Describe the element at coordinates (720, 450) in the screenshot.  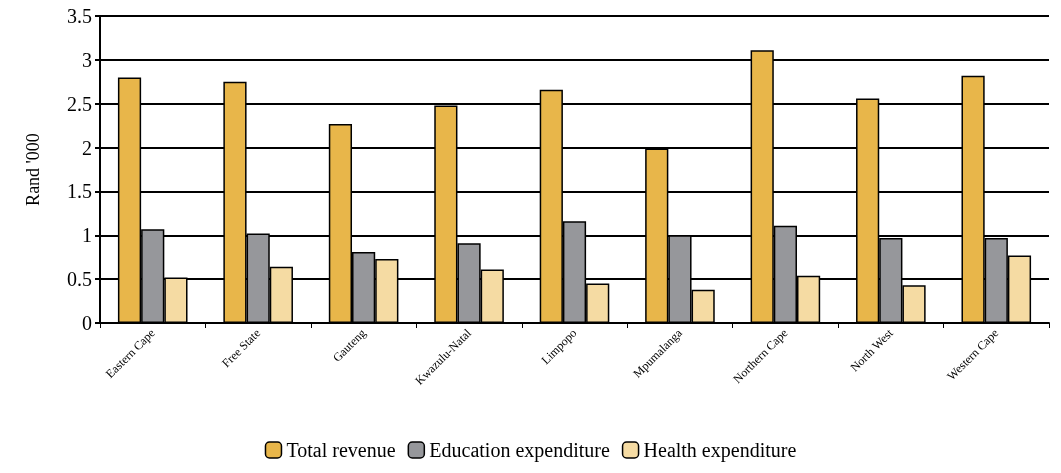
I see `legend-label: Health expenditure` at that location.